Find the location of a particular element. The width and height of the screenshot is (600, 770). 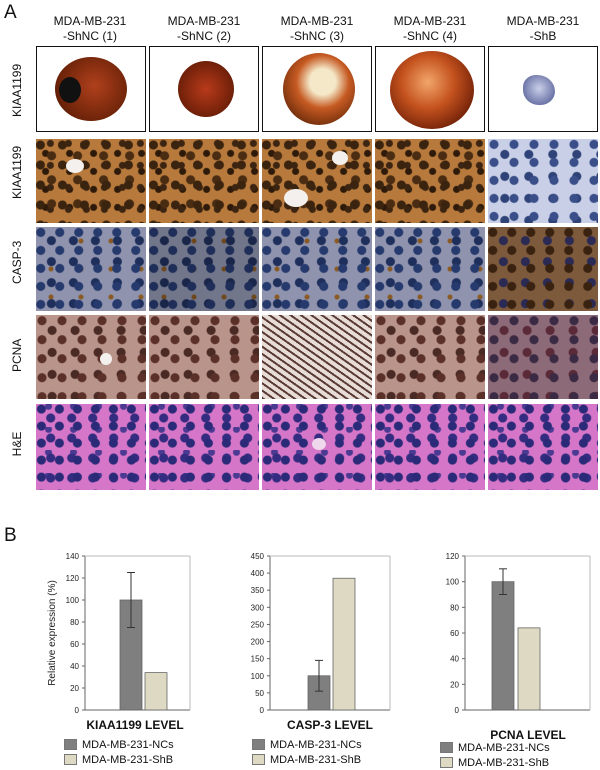

bar-nc is located at coordinates (503, 646).